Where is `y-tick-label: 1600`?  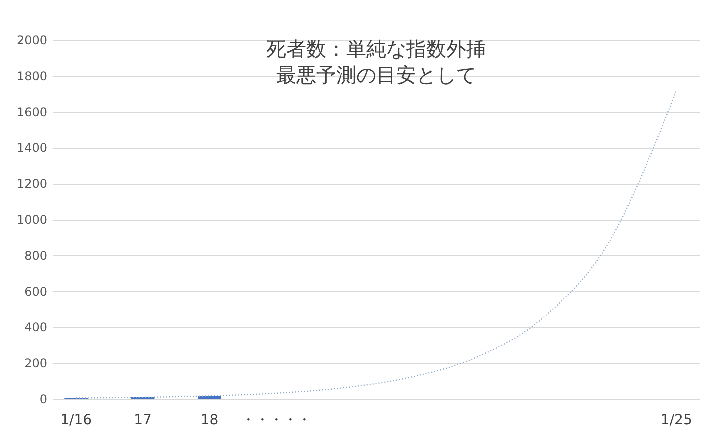
y-tick-label: 1600 is located at coordinates (32, 112).